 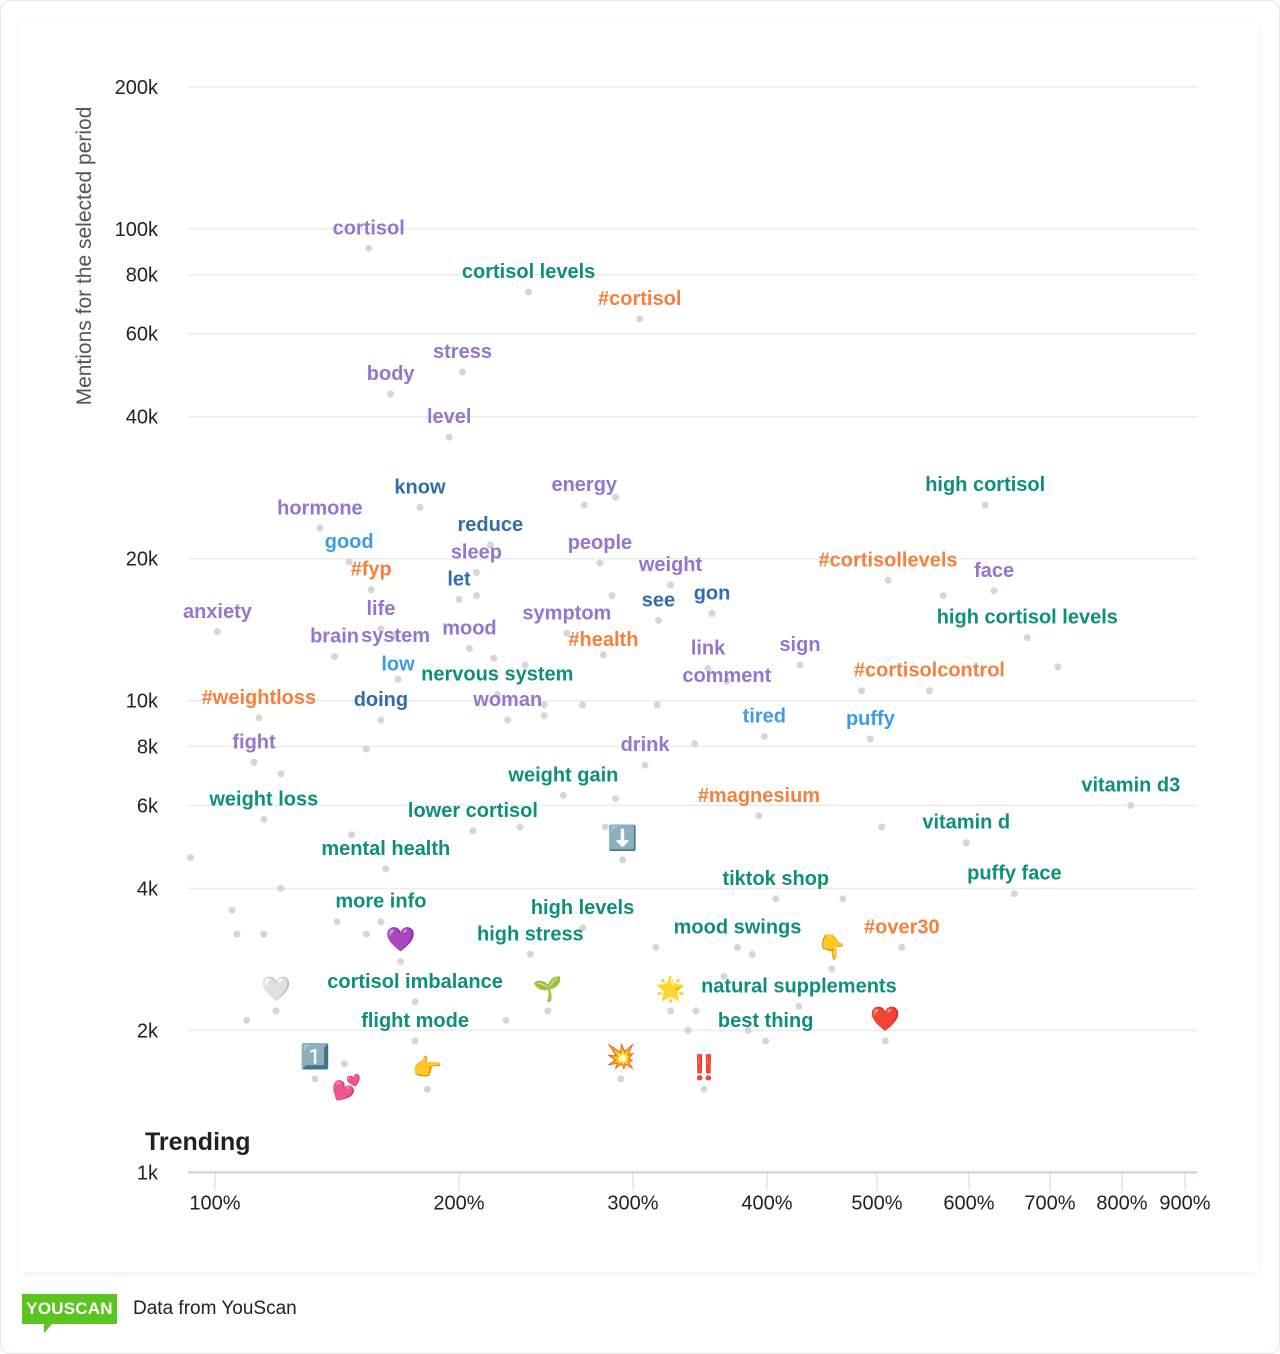 What do you see at coordinates (148, 1173) in the screenshot?
I see `y-tick-label: 1k` at bounding box center [148, 1173].